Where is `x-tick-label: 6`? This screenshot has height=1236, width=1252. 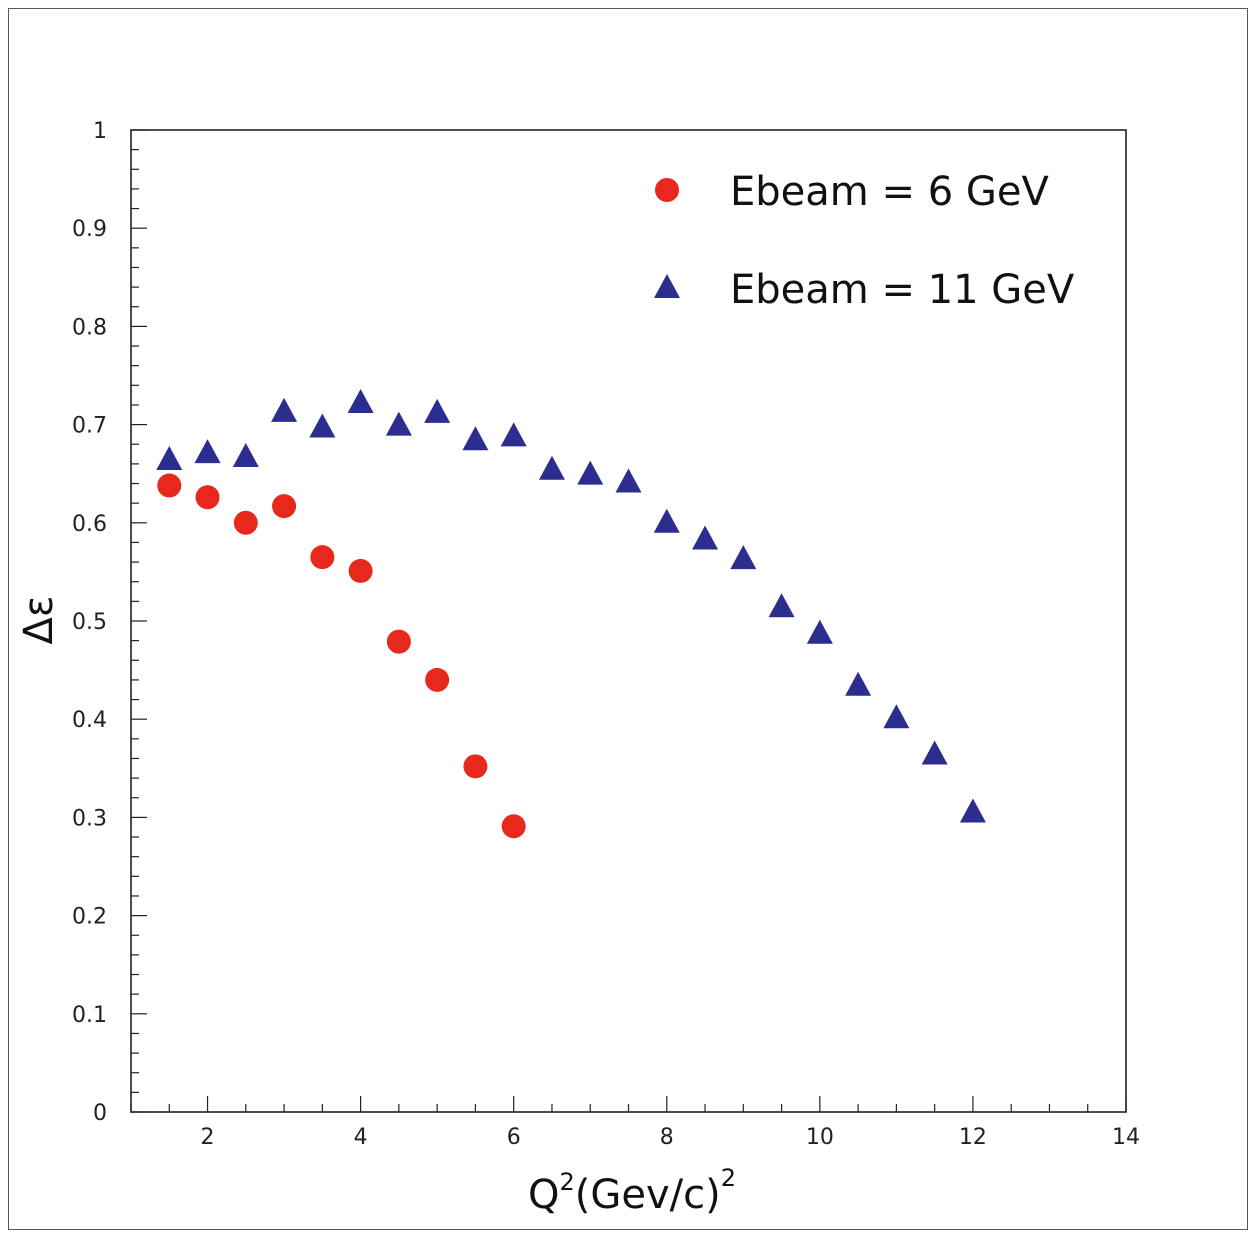
x-tick-label: 6 is located at coordinates (514, 1137).